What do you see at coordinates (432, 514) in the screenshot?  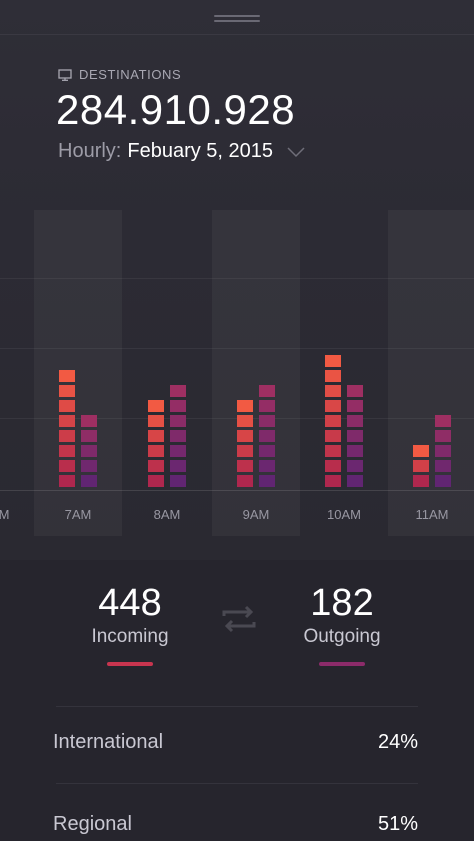 I see `x-tick-label: 11AM` at bounding box center [432, 514].